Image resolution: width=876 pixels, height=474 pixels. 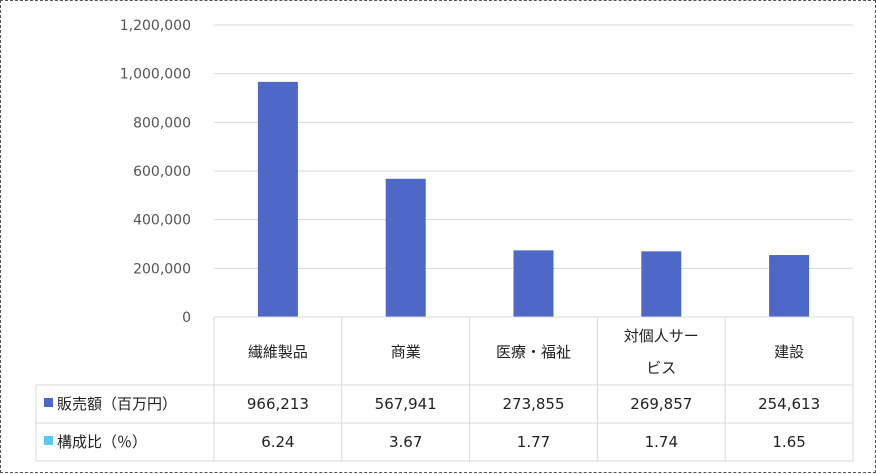 I want to click on y-tick-label: 200,000, so click(x=162, y=269).